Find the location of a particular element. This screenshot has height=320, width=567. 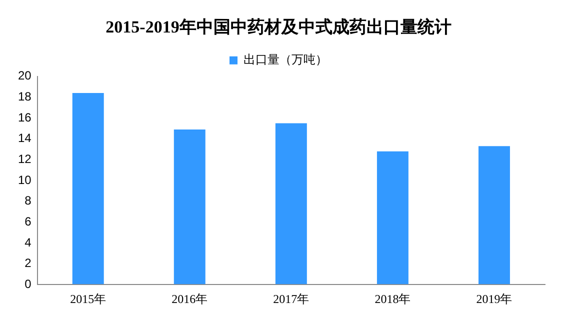

x-tick-label: 2016年 is located at coordinates (190, 299).